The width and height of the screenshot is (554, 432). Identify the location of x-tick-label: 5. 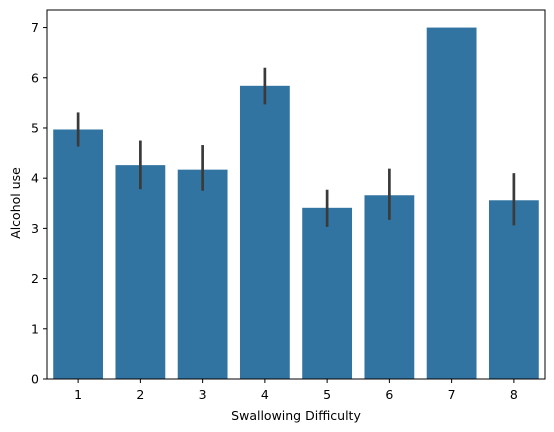
(327, 394).